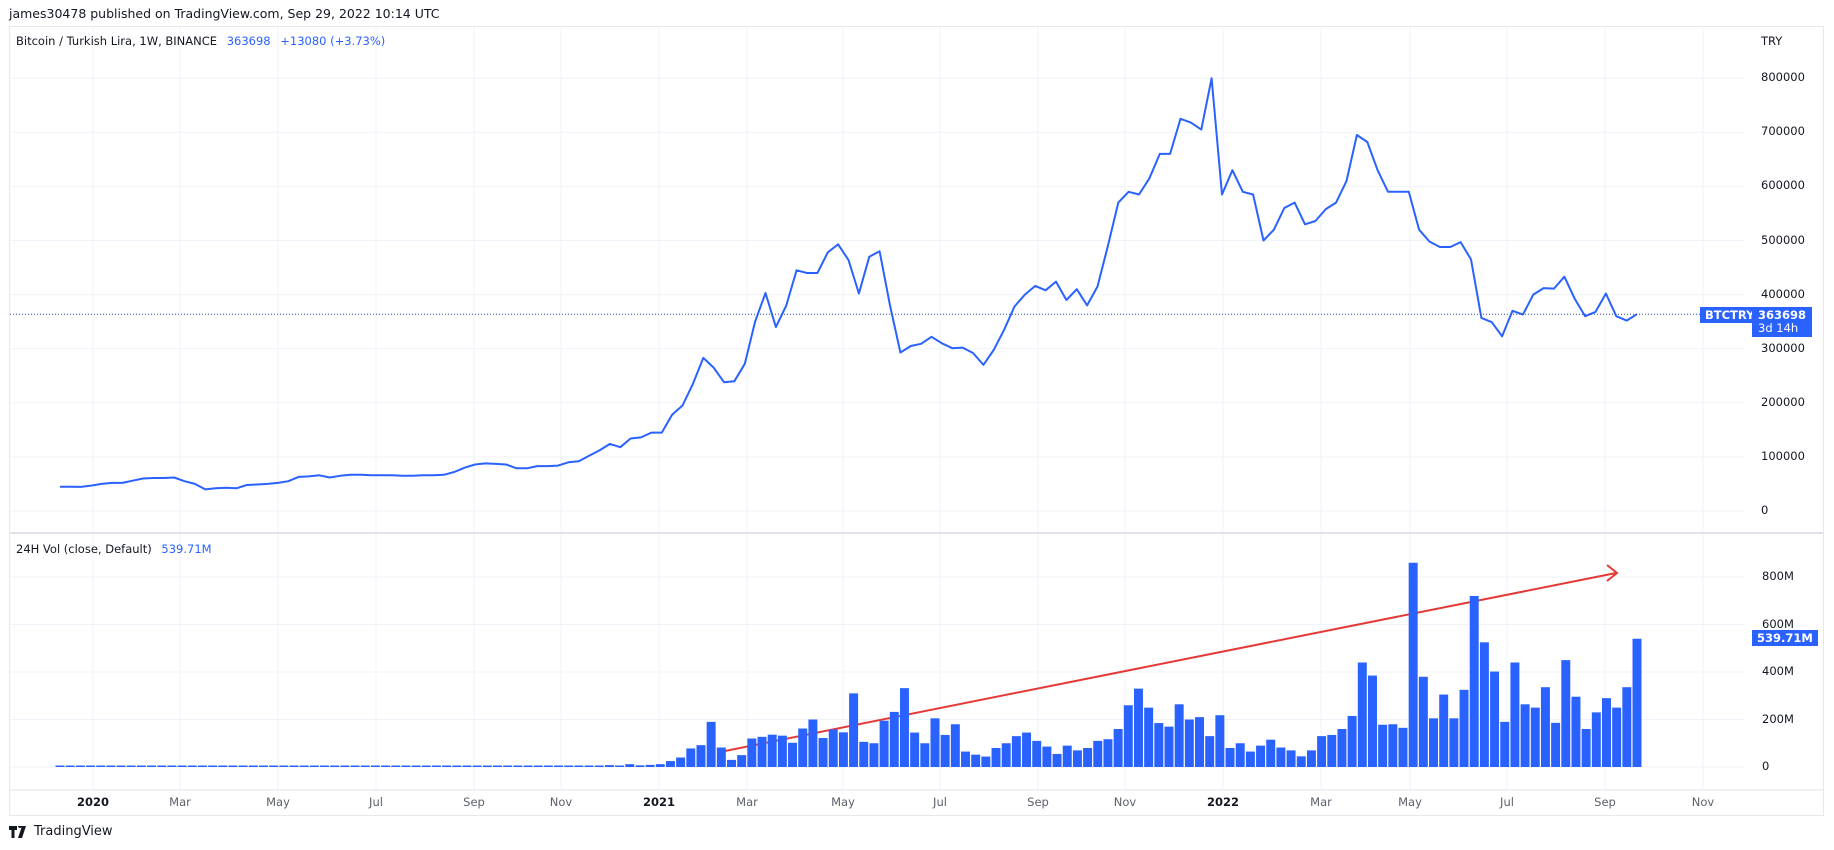 The image size is (1834, 850). I want to click on volume-tag: 539.71M, so click(1785, 638).